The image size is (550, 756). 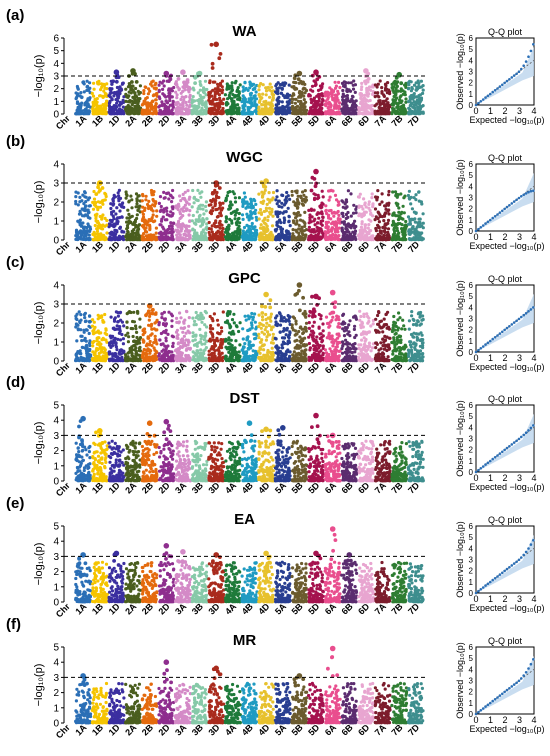 I want to click on chromosome-label: 4A, so click(x=231, y=121).